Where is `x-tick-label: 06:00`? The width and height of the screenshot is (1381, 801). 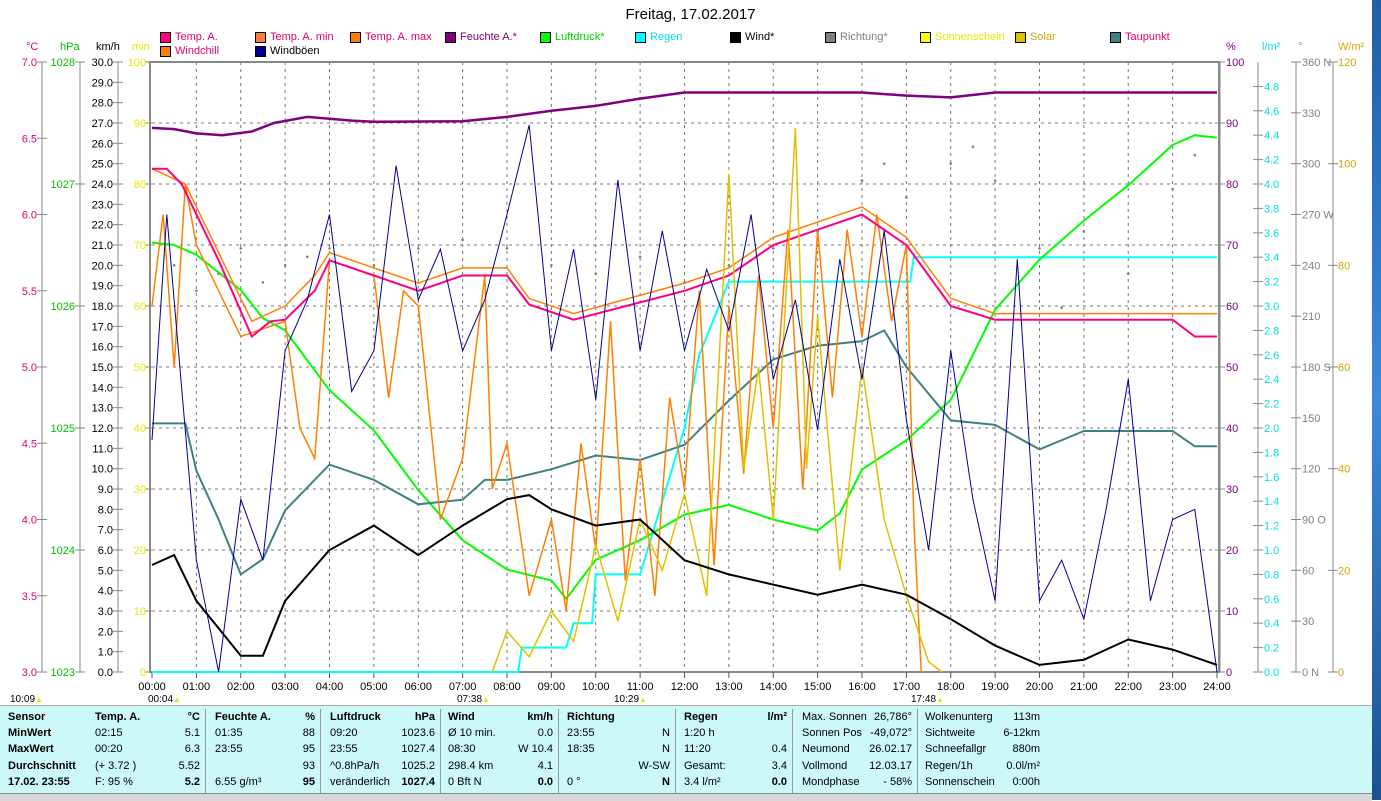
x-tick-label: 06:00 is located at coordinates (418, 687).